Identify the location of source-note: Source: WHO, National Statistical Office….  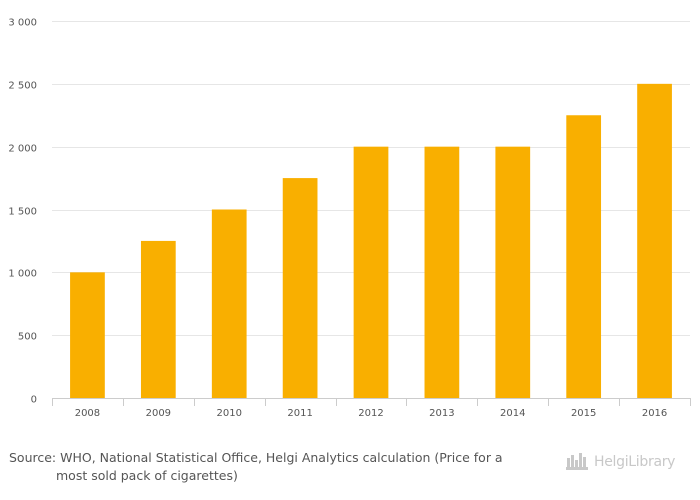
(279, 467).